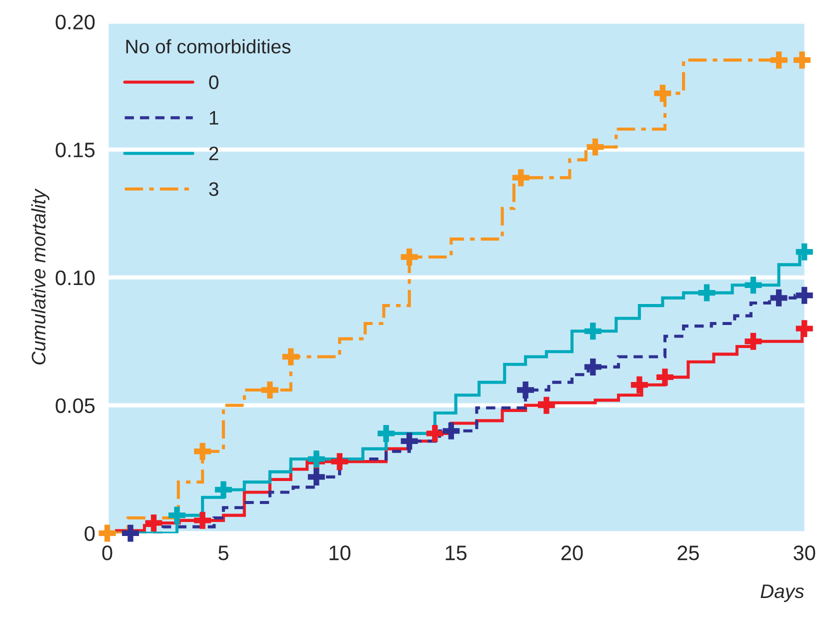 Image resolution: width=825 pixels, height=620 pixels. What do you see at coordinates (223, 553) in the screenshot?
I see `x-tick-label: 5` at bounding box center [223, 553].